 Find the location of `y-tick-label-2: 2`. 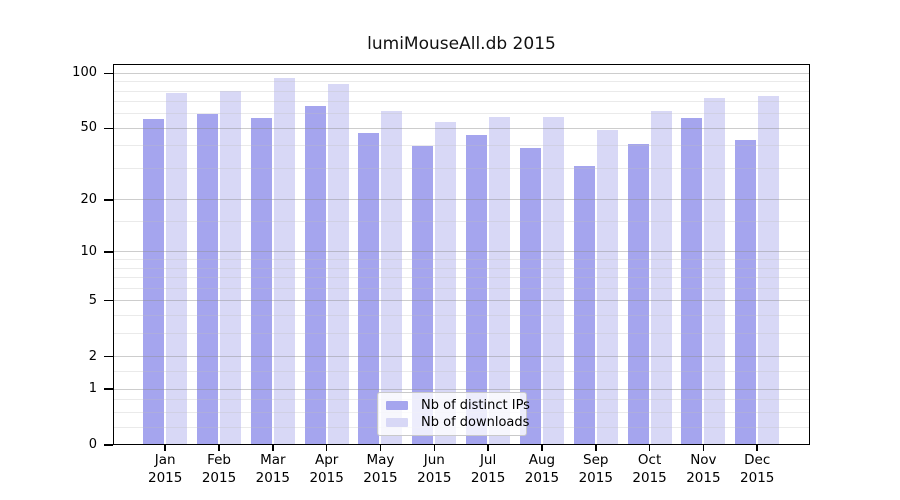

y-tick-label-2: 2 is located at coordinates (92, 356).